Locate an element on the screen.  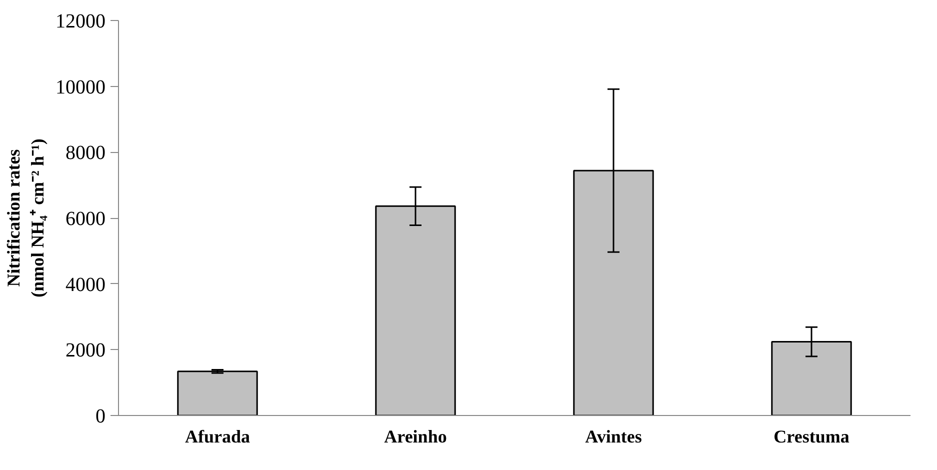
x-tick-label: Afurada is located at coordinates (217, 436).